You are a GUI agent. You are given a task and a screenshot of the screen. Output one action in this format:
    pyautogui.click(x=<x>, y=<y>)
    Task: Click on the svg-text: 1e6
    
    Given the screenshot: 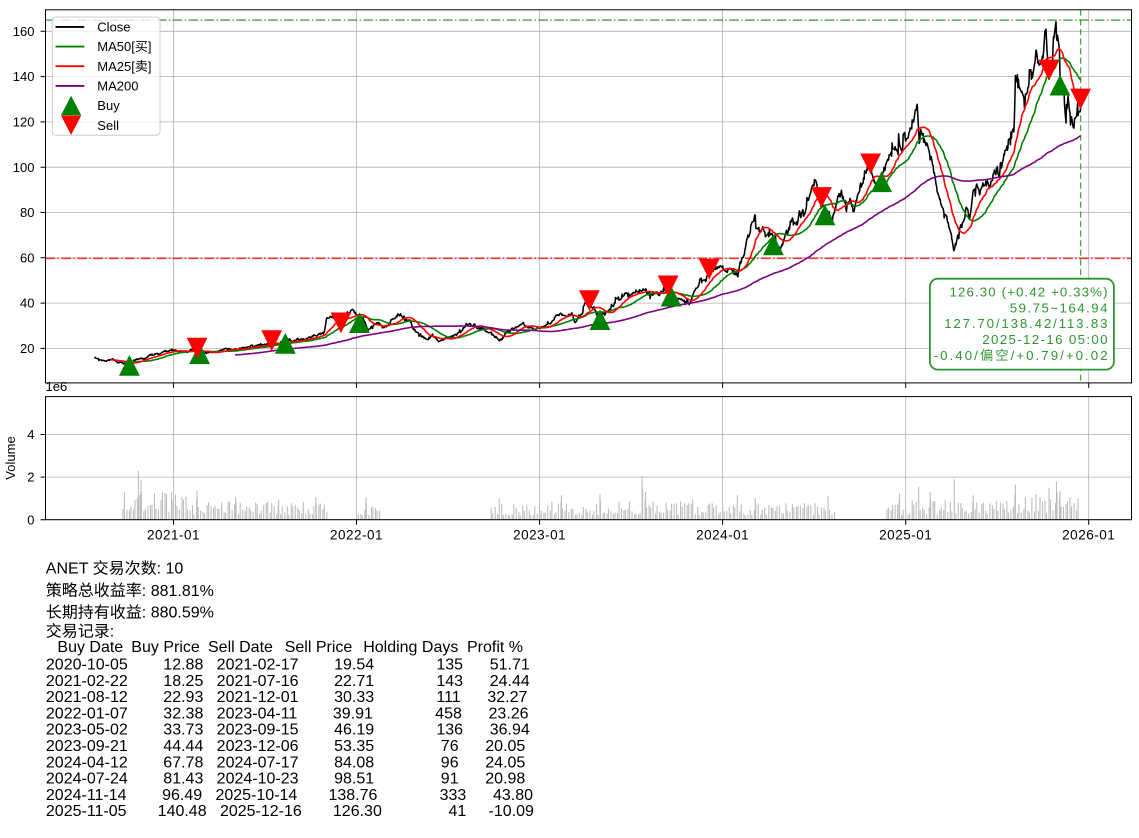 What is the action you would take?
    pyautogui.click(x=57, y=386)
    